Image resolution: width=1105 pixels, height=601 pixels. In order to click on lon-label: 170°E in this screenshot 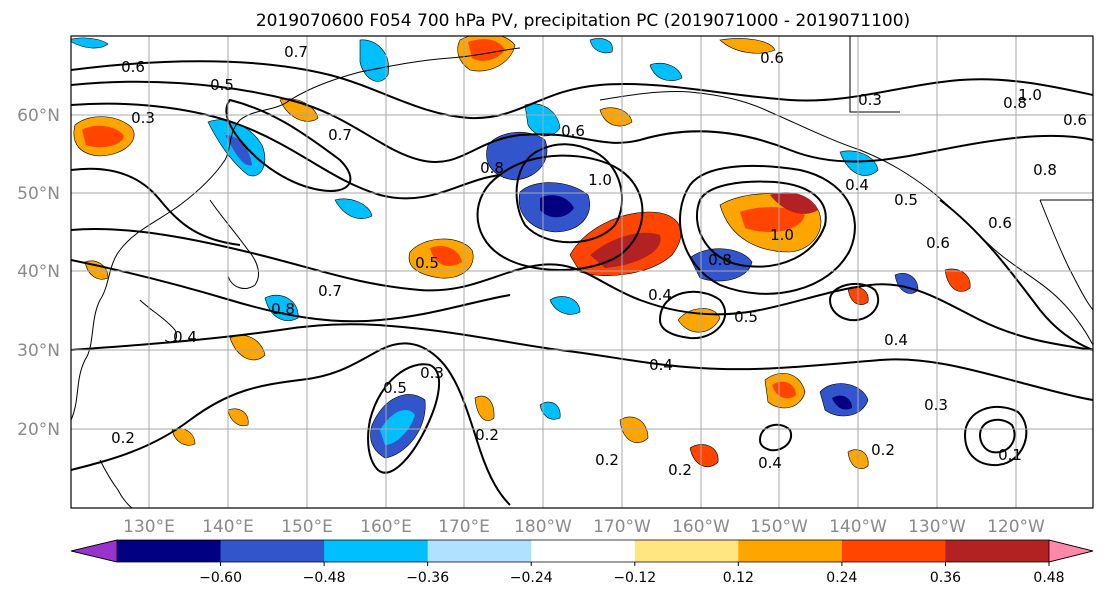, I will do `click(464, 527)`.